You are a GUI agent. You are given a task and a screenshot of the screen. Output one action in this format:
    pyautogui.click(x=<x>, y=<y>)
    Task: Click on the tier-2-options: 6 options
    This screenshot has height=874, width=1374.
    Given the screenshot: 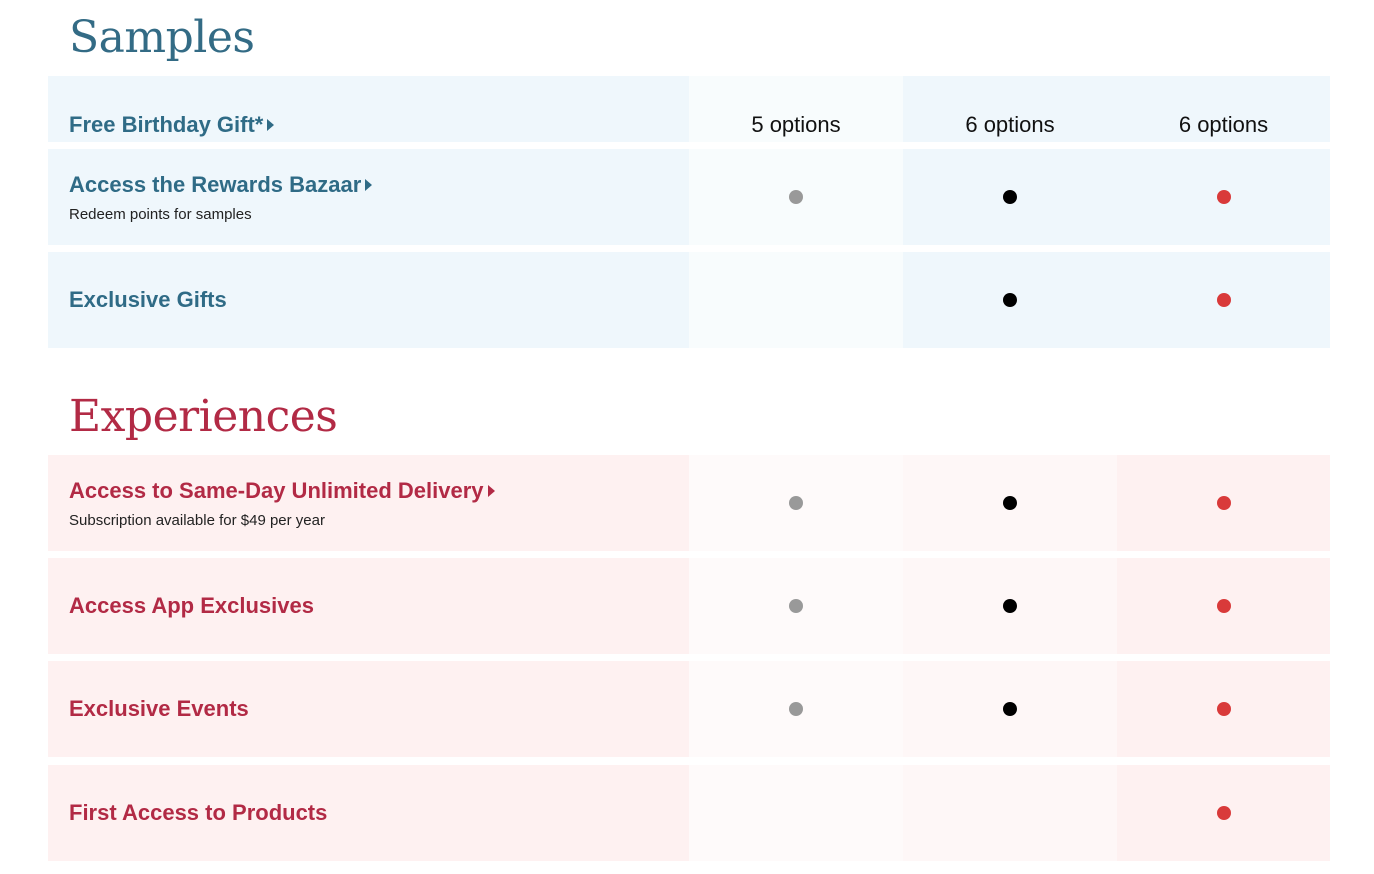 What is the action you would take?
    pyautogui.click(x=1010, y=124)
    